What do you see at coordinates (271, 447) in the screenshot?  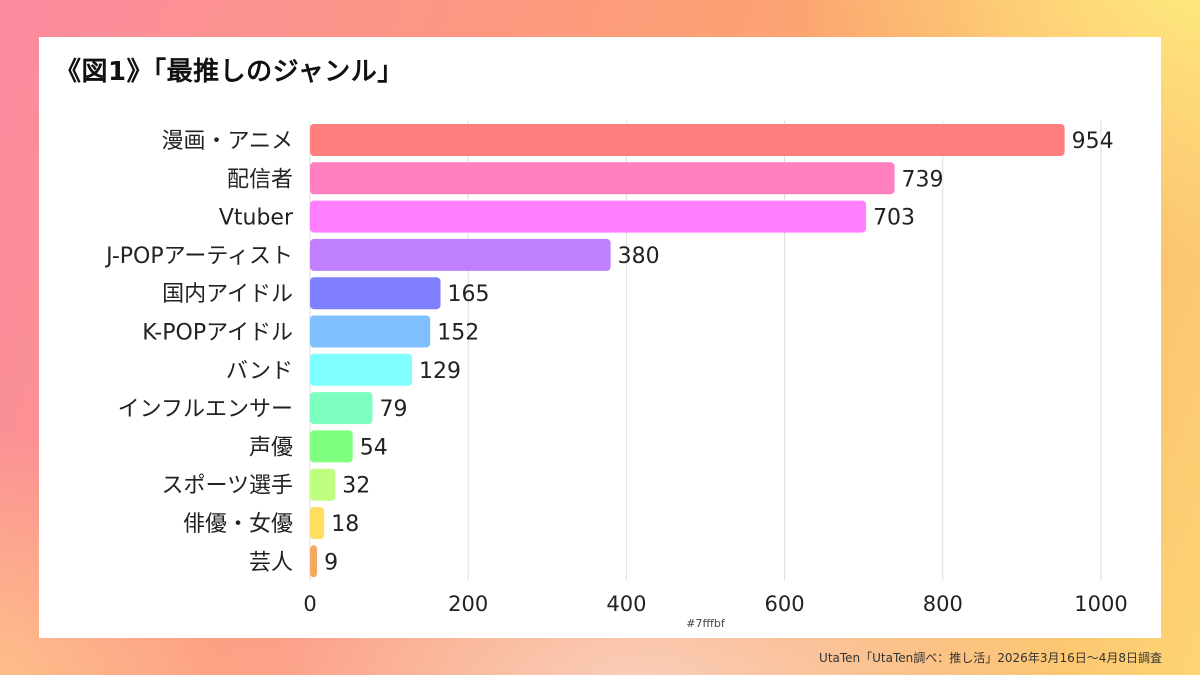 I see `category-label: 声優` at bounding box center [271, 447].